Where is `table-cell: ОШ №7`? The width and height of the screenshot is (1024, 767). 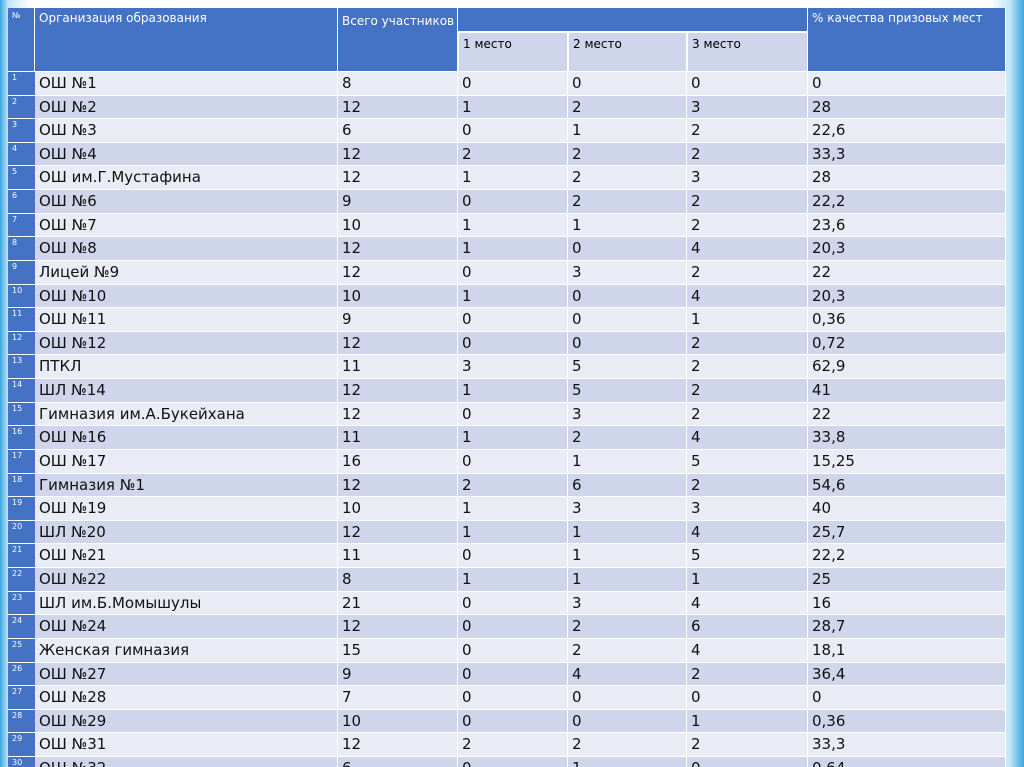 table-cell: ОШ №7 is located at coordinates (186, 225).